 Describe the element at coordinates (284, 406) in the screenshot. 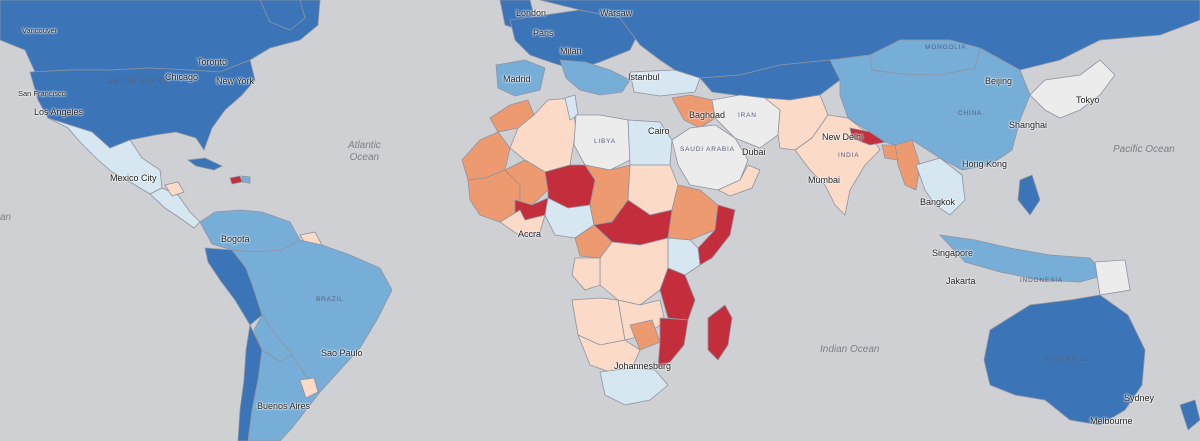

I see `city-label-buenos-aires: Buenos Aires` at that location.